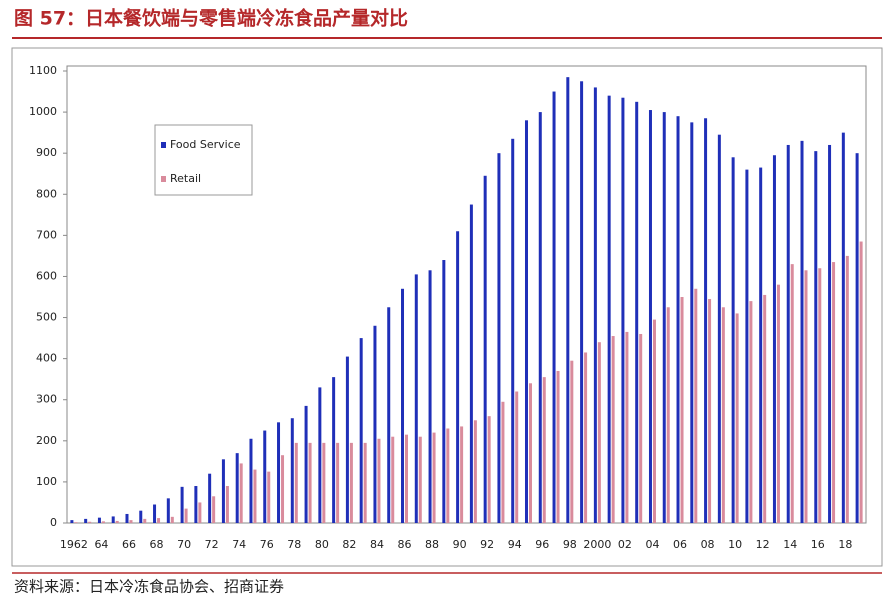  What do you see at coordinates (43, 111) in the screenshot?
I see `y-tick-label: 1000` at bounding box center [43, 111].